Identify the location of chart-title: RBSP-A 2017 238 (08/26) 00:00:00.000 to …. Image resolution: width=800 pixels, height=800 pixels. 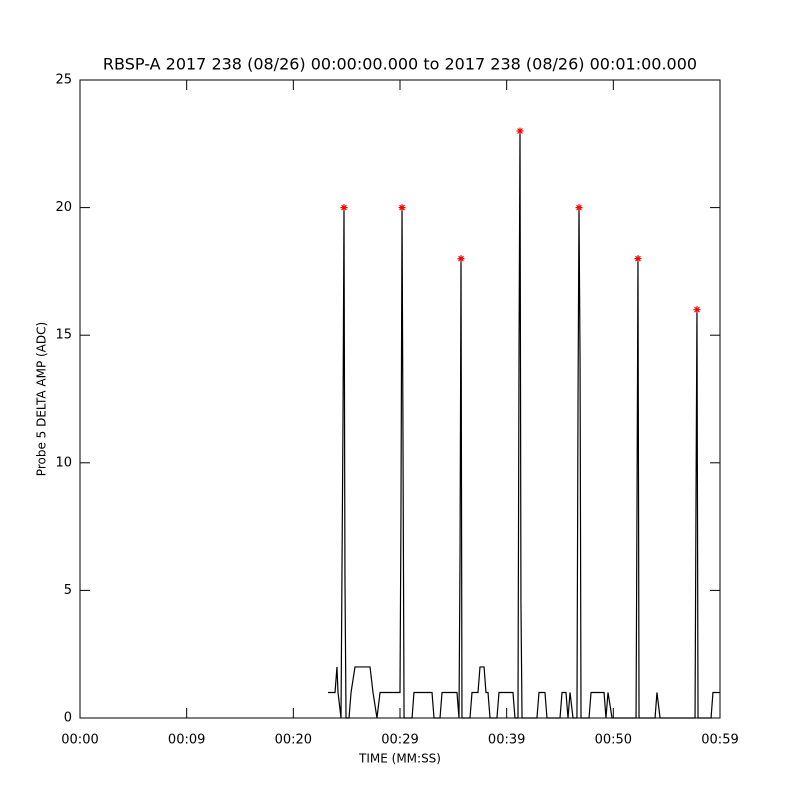
(400, 64).